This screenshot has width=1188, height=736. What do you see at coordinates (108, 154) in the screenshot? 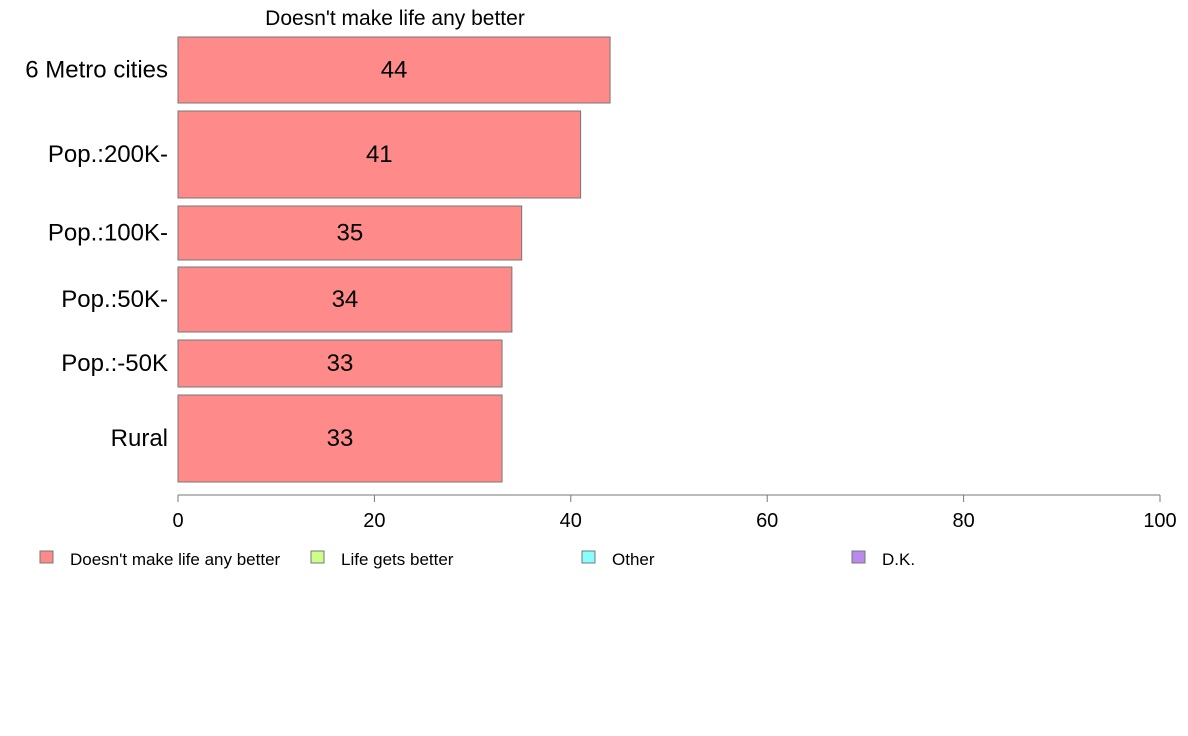
I see `category-label: Pop.:200K-` at bounding box center [108, 154].